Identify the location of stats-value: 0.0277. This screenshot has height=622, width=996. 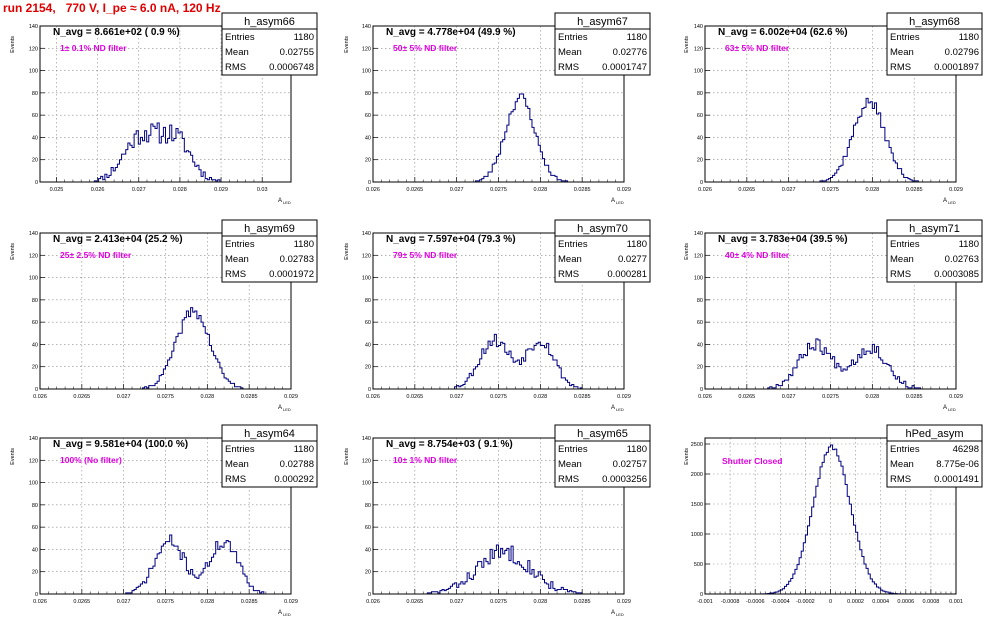
(632, 259).